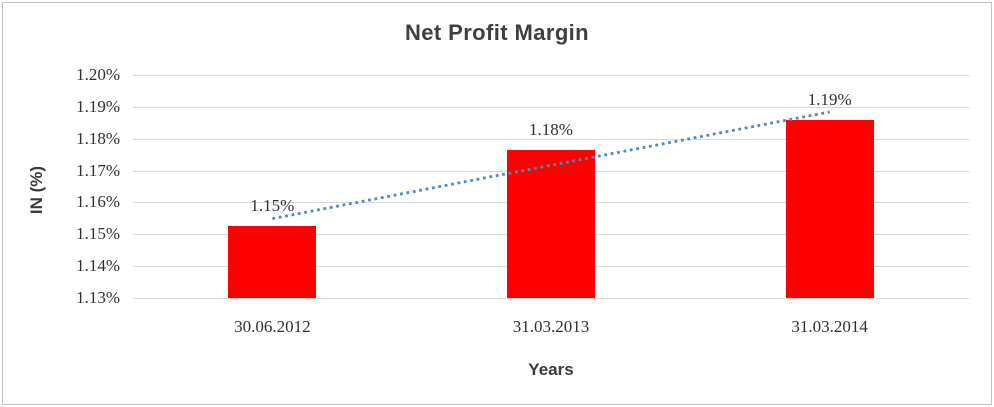  I want to click on y-tick-label: 1.16%, so click(98, 202).